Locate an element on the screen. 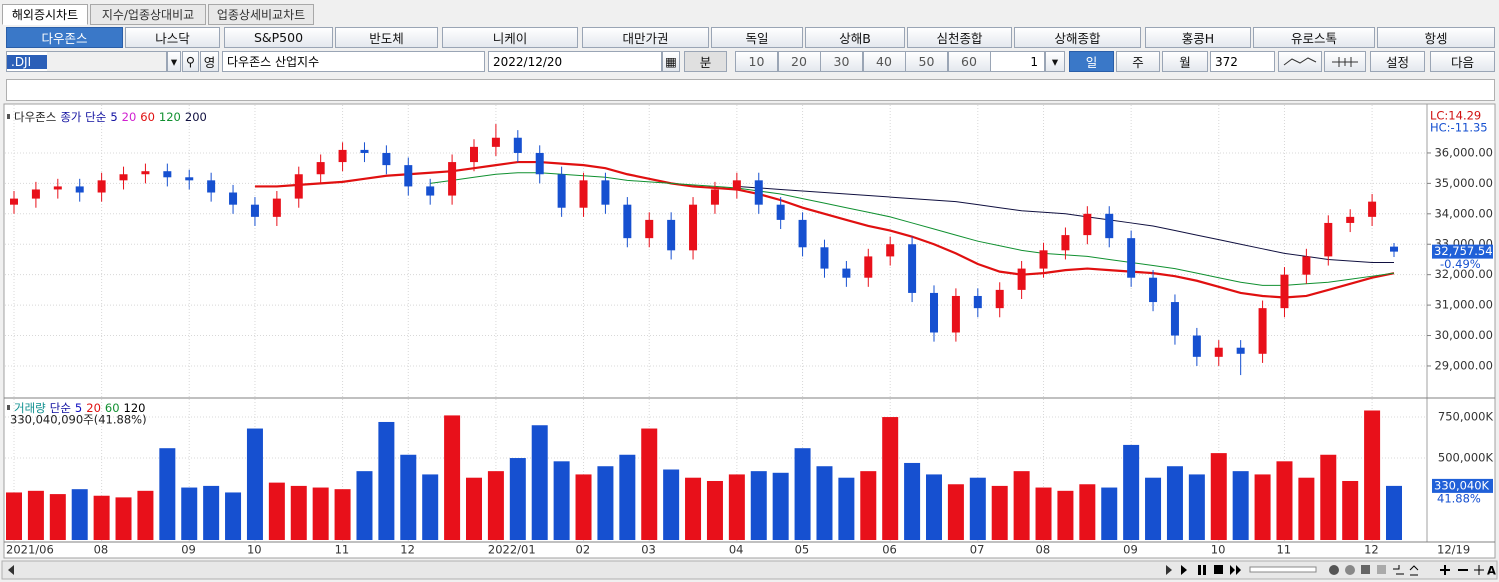 This screenshot has width=1499, height=582. tab: 해외증시차트 is located at coordinates (45, 14).